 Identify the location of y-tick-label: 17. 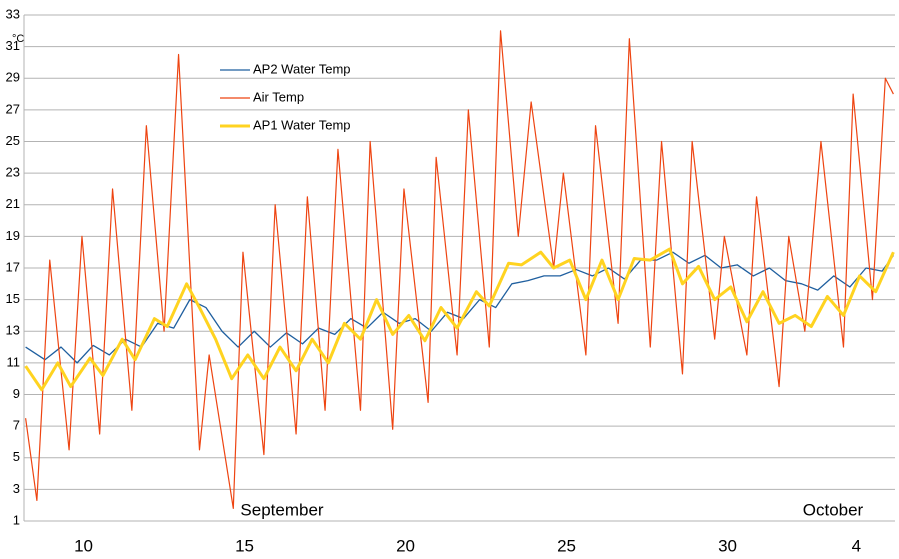
(13, 266).